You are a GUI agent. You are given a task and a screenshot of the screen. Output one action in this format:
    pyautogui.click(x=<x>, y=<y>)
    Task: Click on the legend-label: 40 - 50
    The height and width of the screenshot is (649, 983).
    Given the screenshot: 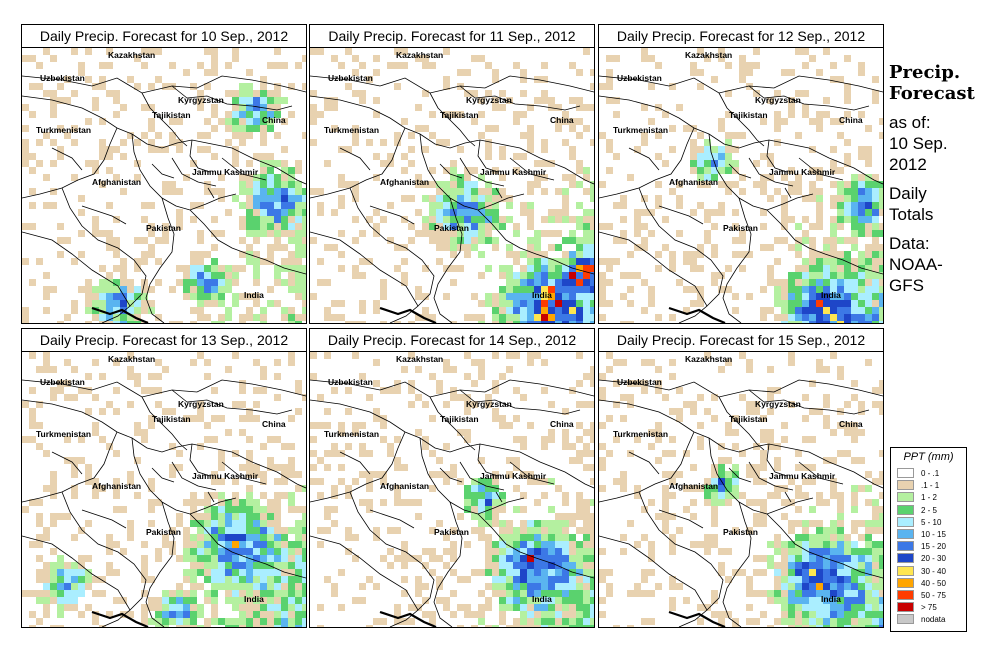 What is the action you would take?
    pyautogui.click(x=933, y=583)
    